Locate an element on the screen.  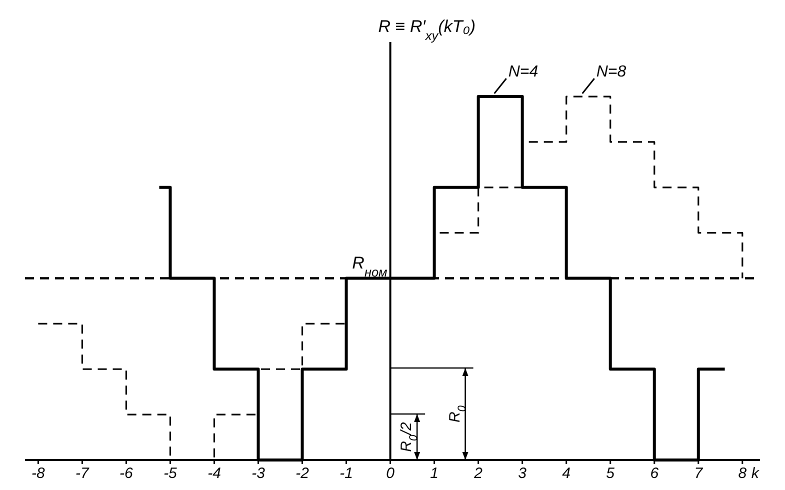
x-tick-label: -2 is located at coordinates (303, 473).